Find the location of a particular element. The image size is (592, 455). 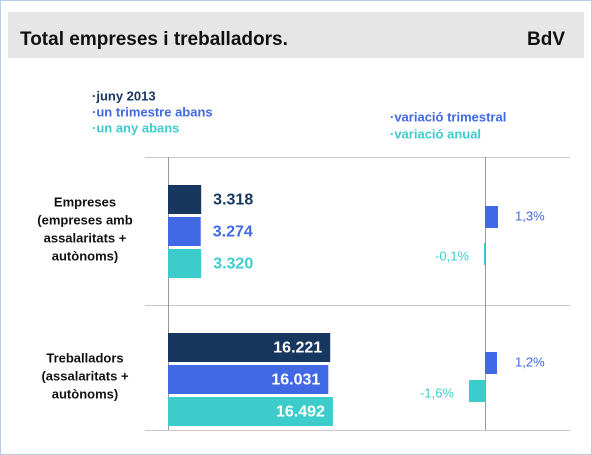

title-bar is located at coordinates (296, 35).